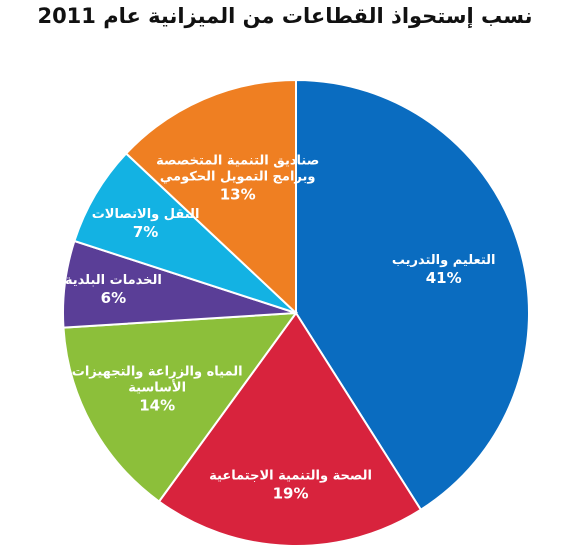 Image resolution: width=570 pixels, height=559 pixels. What do you see at coordinates (146, 214) in the screenshot?
I see `slice-transport-label-line-1: النقل والاتصالات` at bounding box center [146, 214].